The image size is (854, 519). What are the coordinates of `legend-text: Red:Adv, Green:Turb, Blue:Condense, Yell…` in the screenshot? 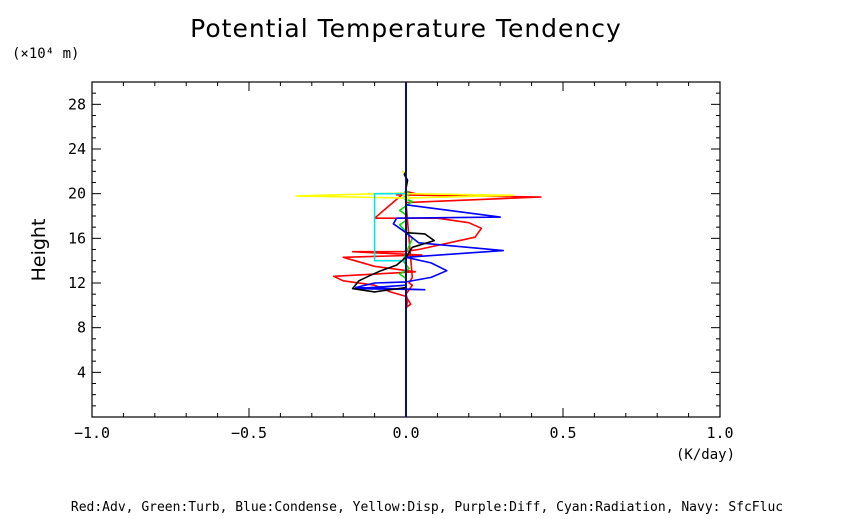 It's located at (427, 507).